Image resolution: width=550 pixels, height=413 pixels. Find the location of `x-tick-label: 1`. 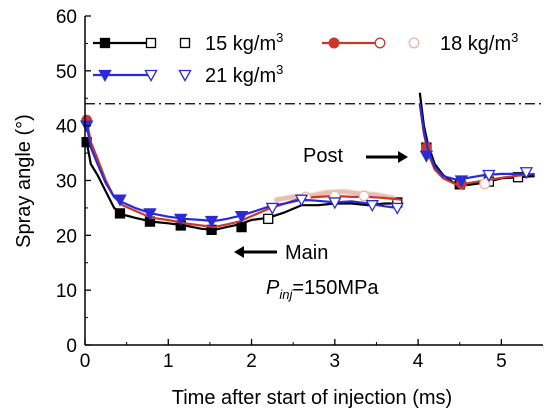

x-tick-label: 1 is located at coordinates (168, 361).